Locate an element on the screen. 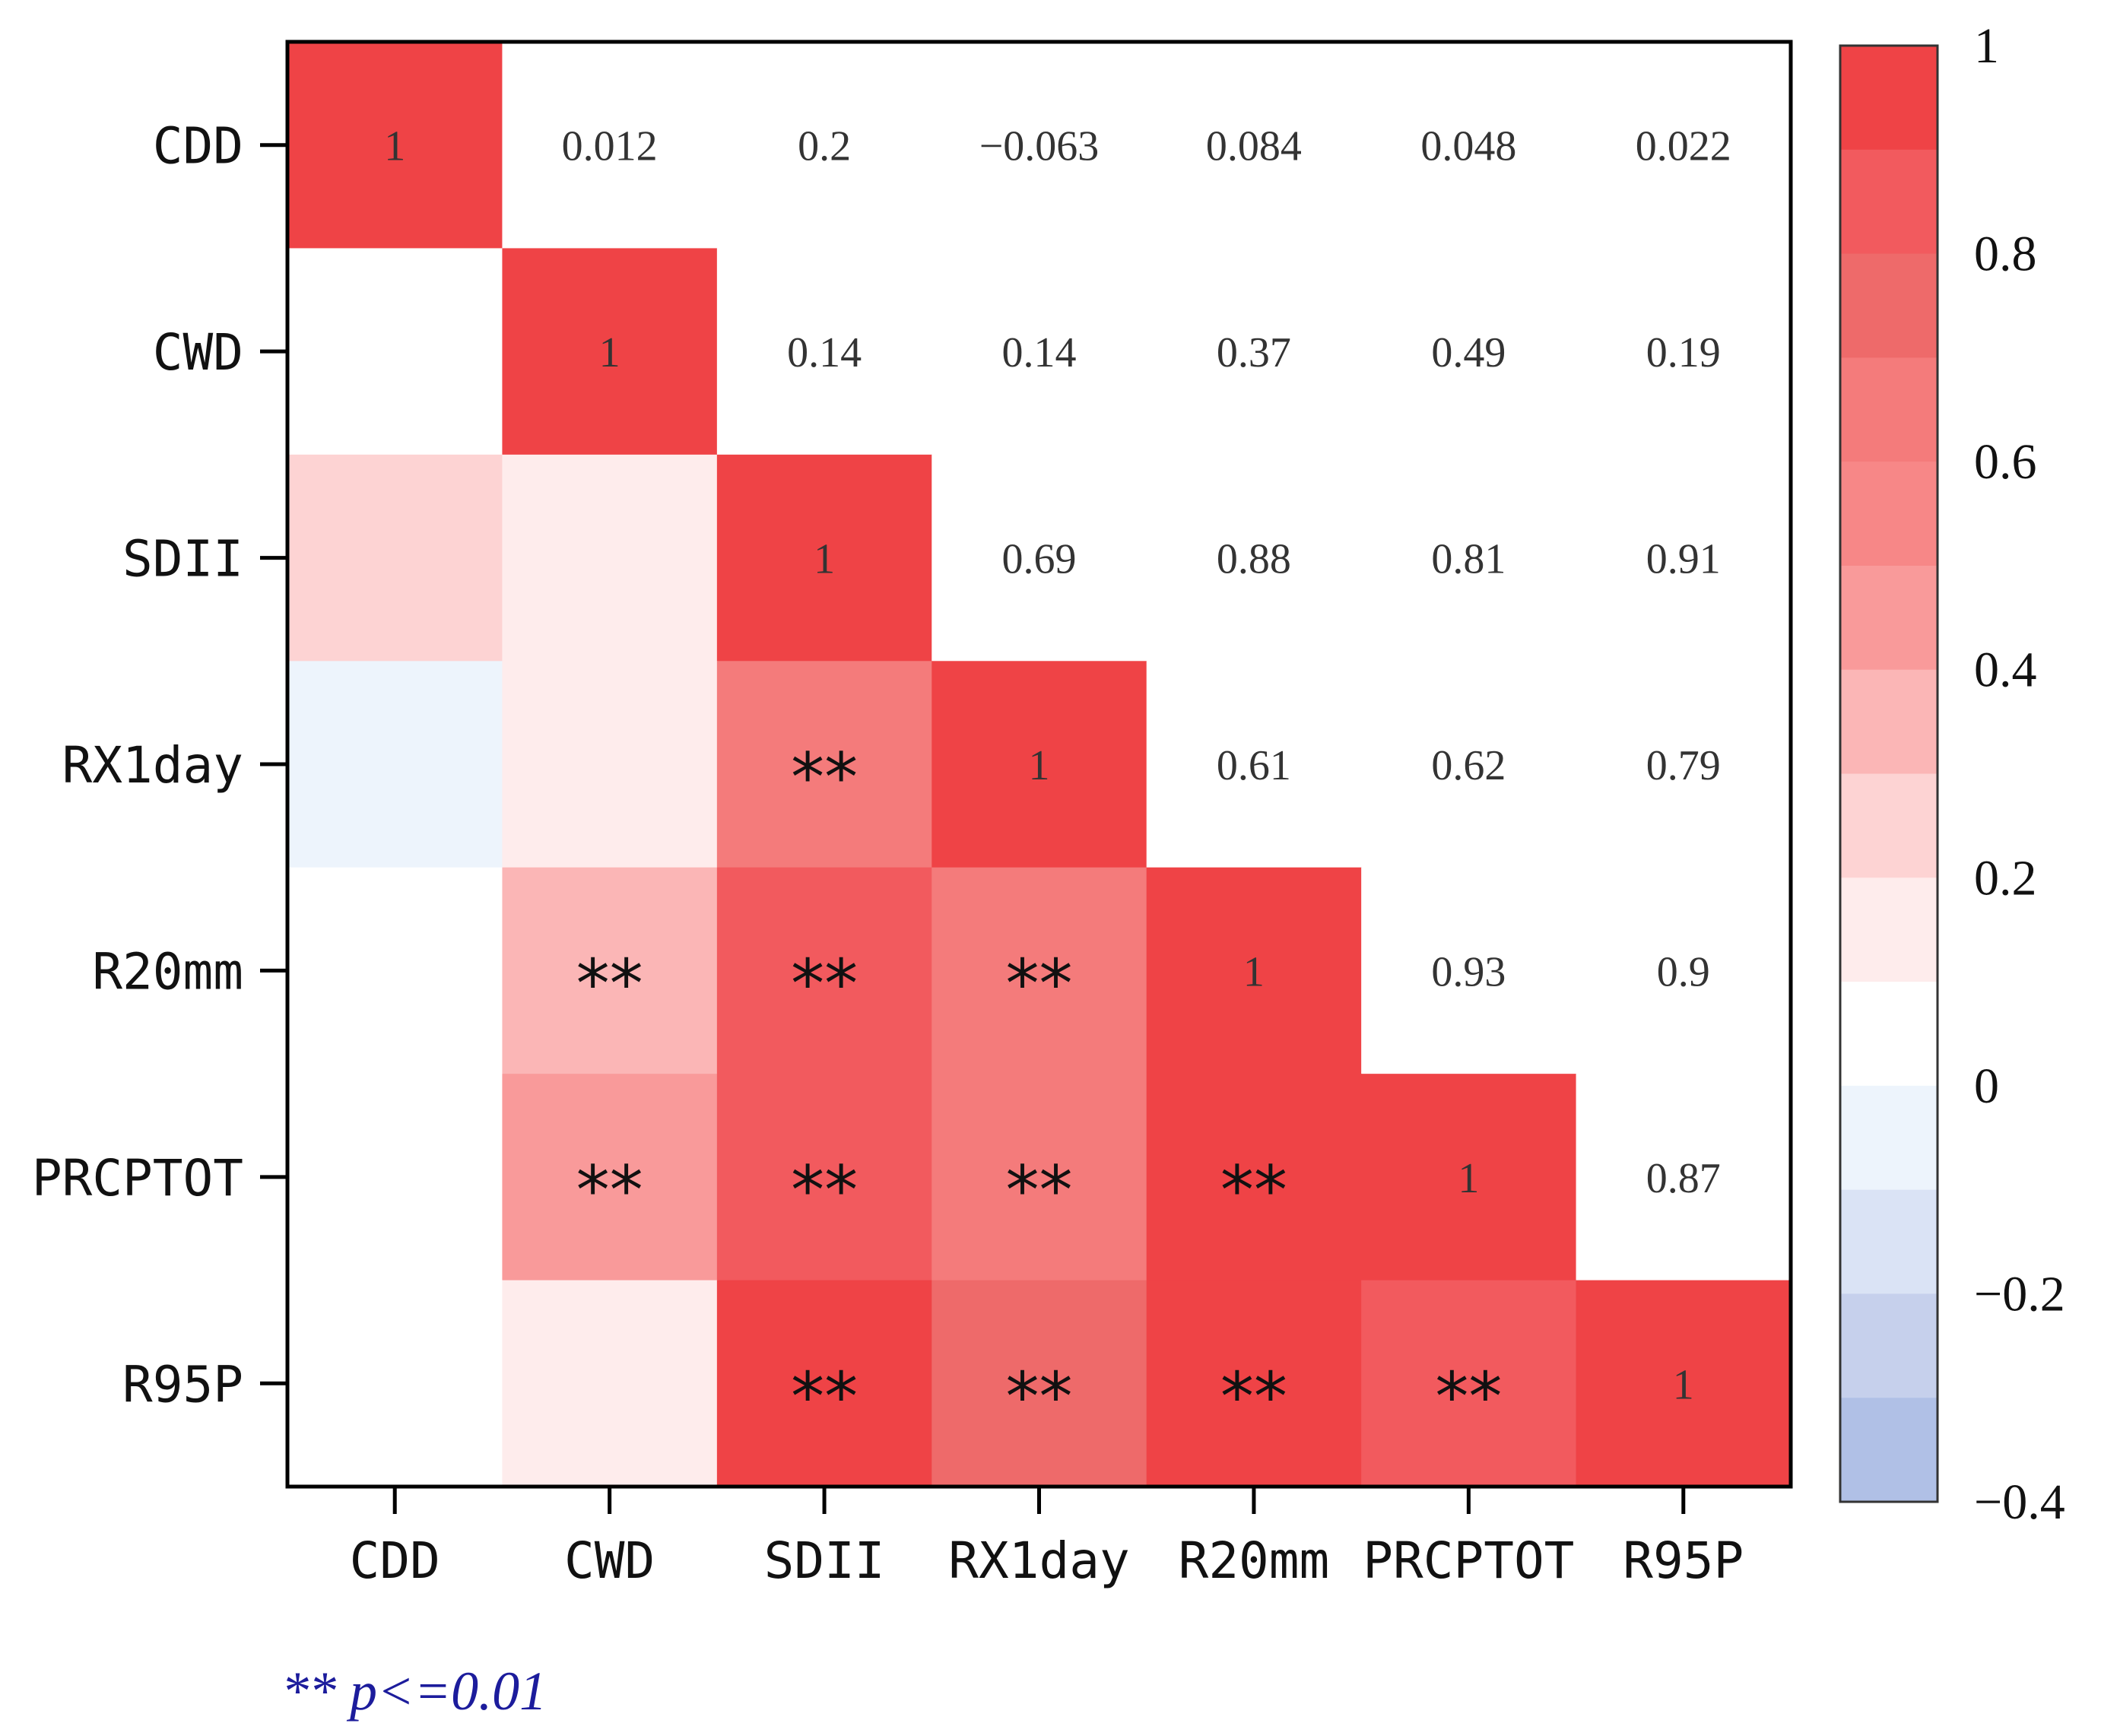 This screenshot has width=2101, height=1736. colorbar-tick-label: −0.4 is located at coordinates (2019, 1502).